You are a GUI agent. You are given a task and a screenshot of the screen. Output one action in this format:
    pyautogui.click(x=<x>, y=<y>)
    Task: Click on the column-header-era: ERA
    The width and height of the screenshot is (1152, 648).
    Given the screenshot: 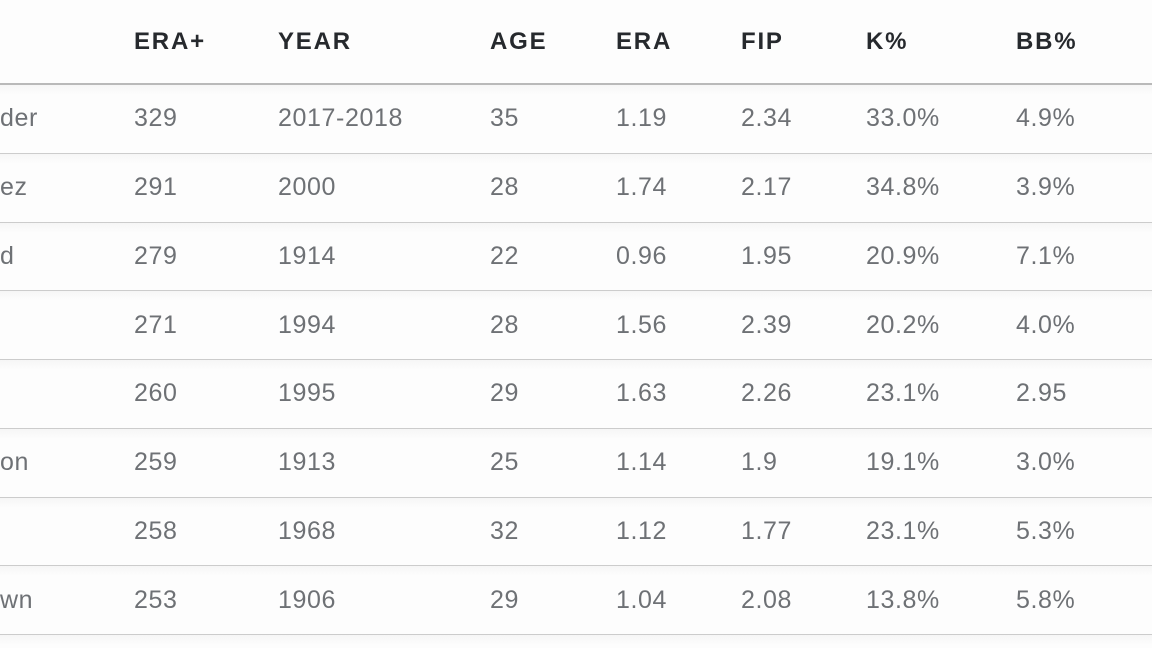 What is the action you would take?
    pyautogui.click(x=644, y=41)
    